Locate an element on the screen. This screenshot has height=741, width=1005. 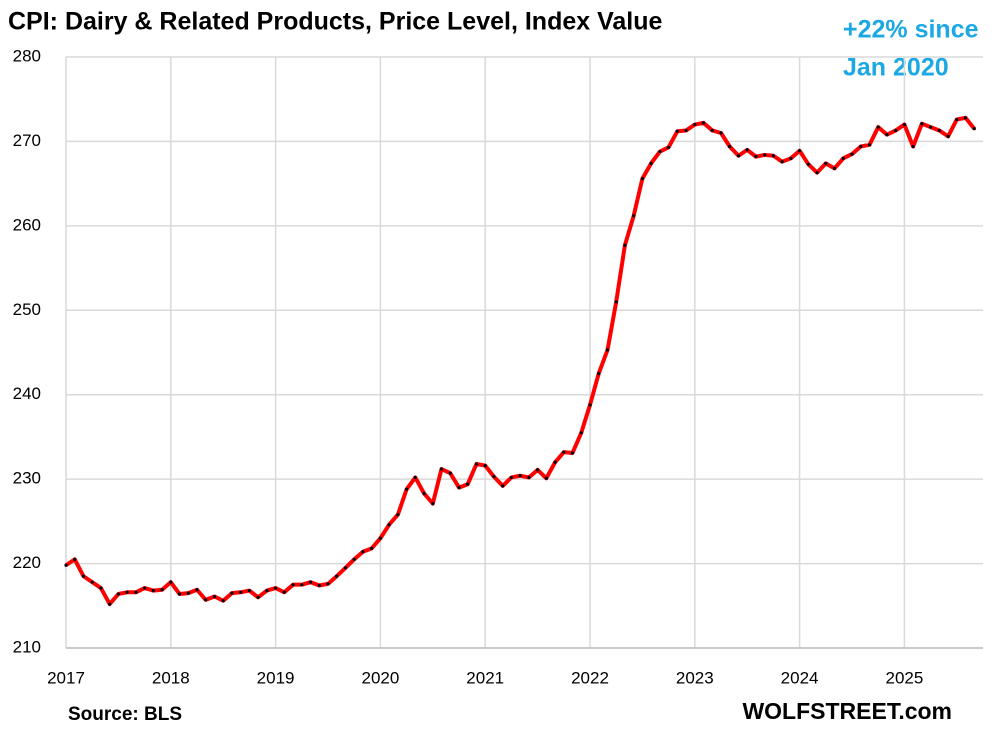
x-tick-label: 2020 is located at coordinates (380, 677).